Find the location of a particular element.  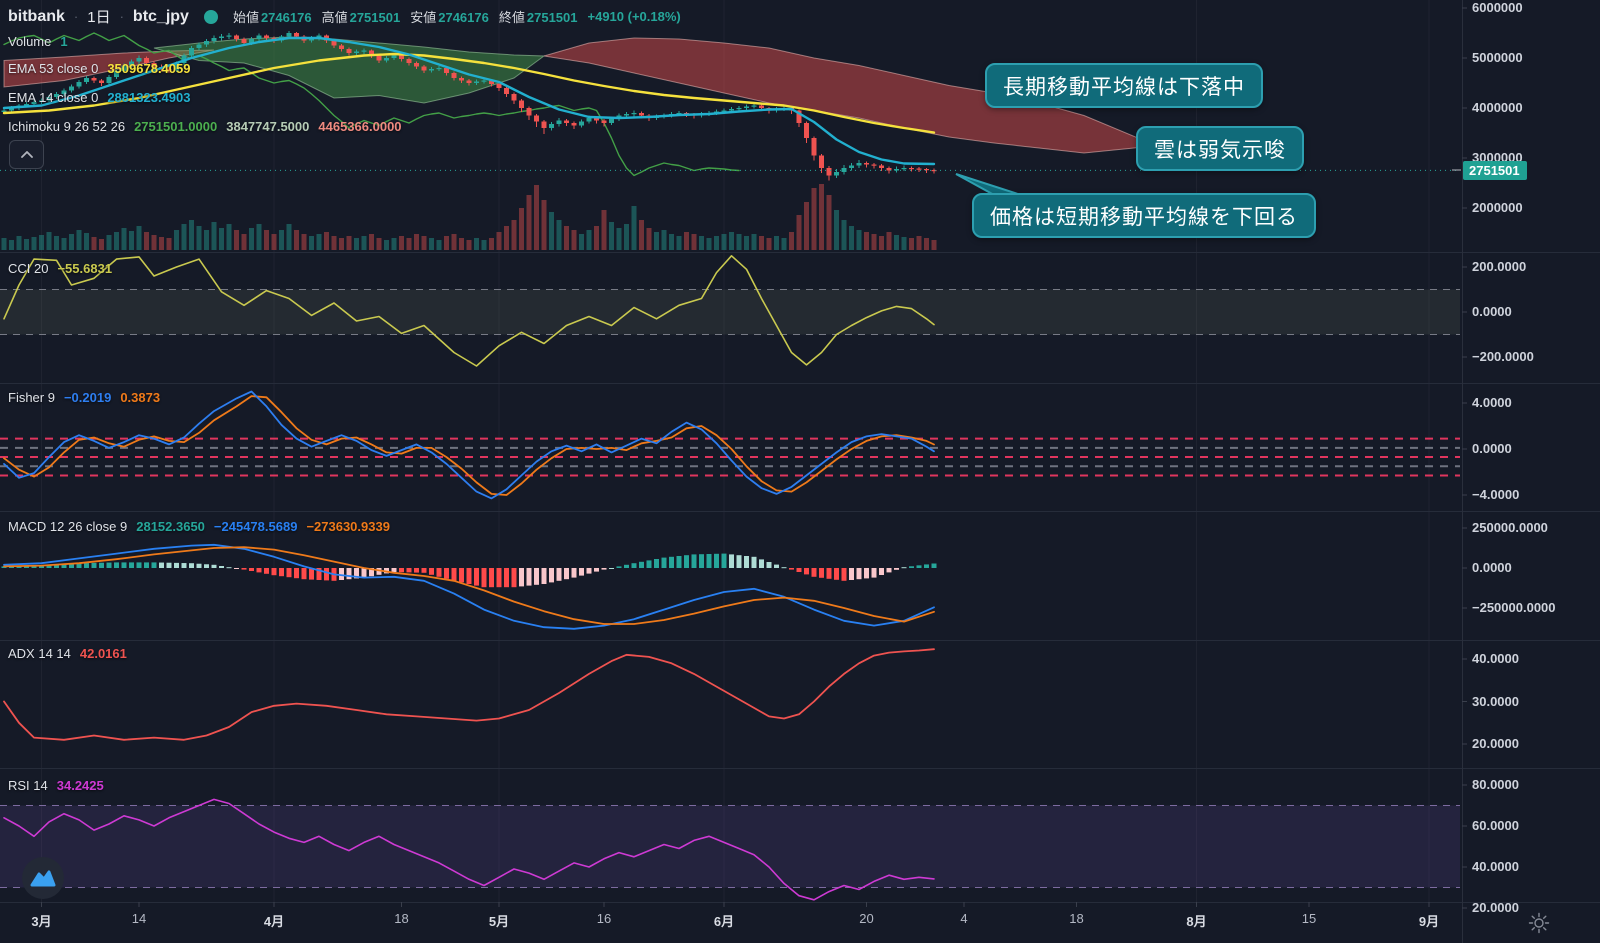

legend-adx: ADX 14 14 42.0161 is located at coordinates (67, 653).